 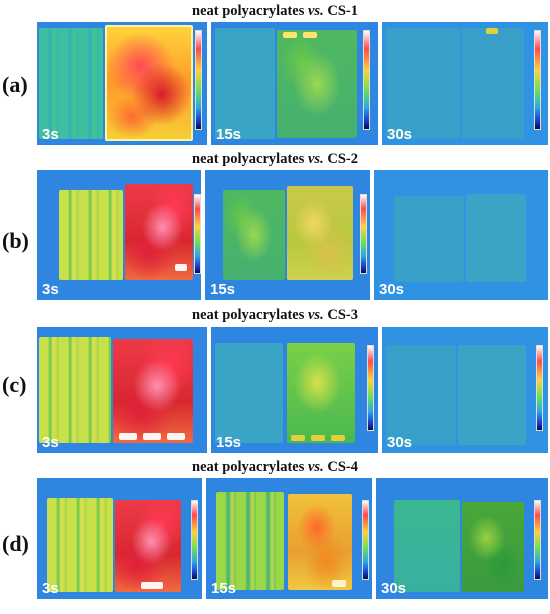 I want to click on row-a-label: (a), so click(x=15, y=84).